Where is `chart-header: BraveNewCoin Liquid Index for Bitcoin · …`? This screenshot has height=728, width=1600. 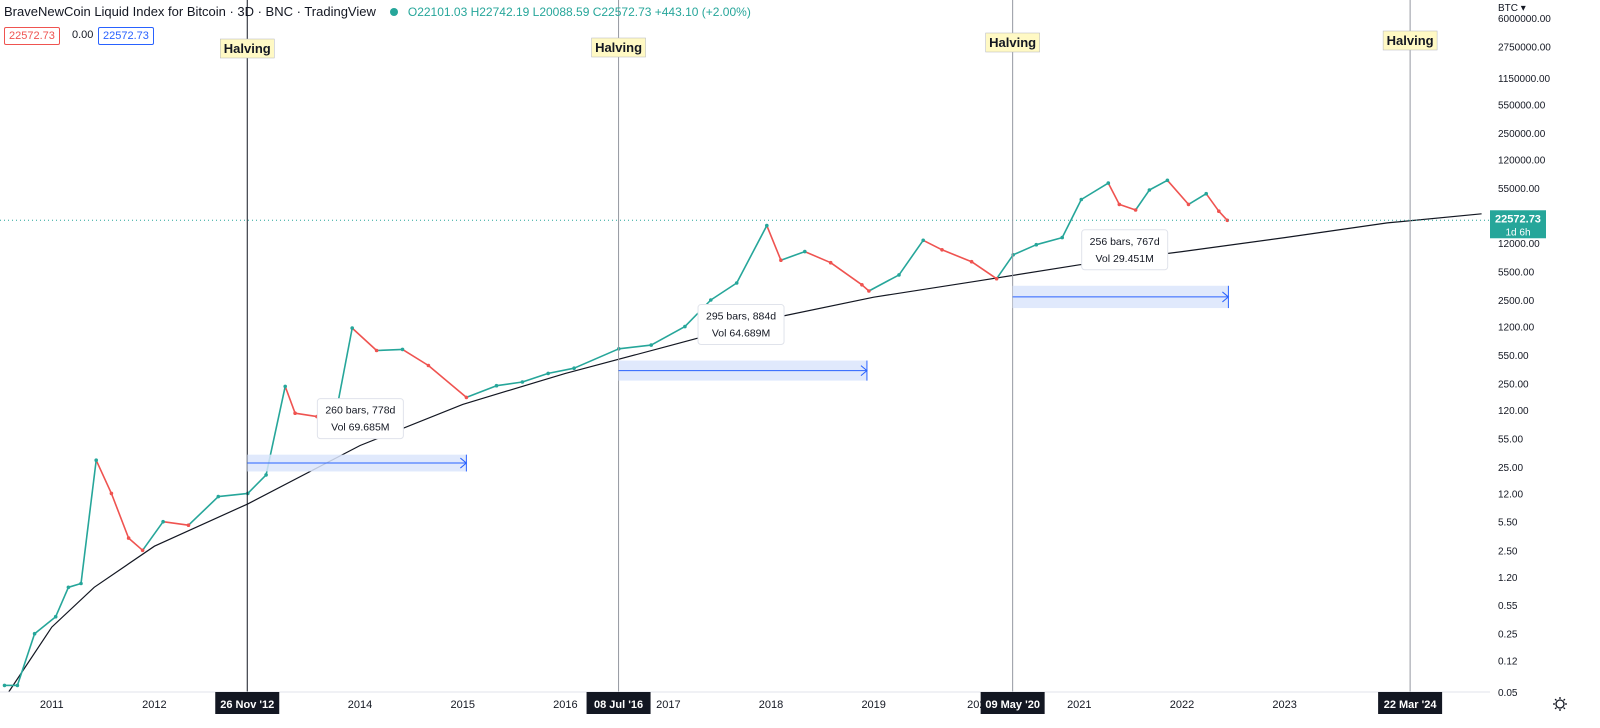
chart-header: BraveNewCoin Liquid Index for Bitcoin · … is located at coordinates (377, 11).